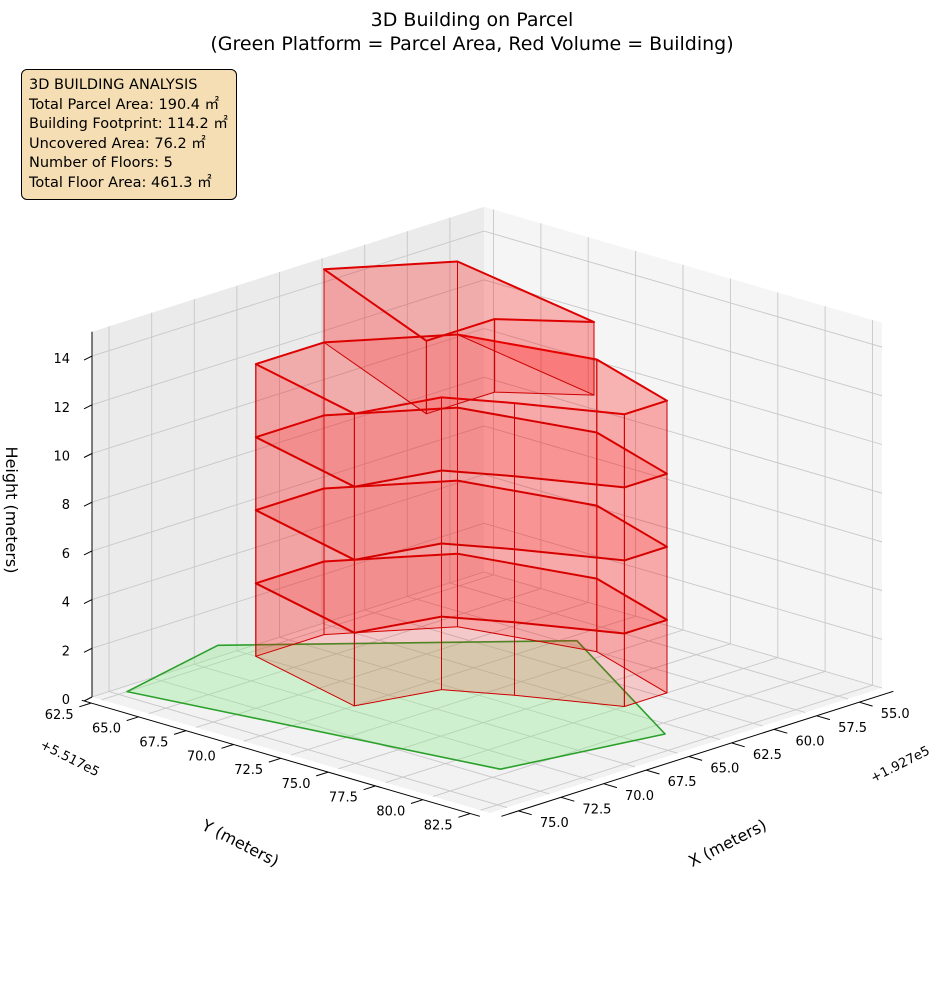  What do you see at coordinates (117, 143) in the screenshot?
I see `annotation-line-uncovered: Uncovered Area: 76.2 ㎡` at bounding box center [117, 143].